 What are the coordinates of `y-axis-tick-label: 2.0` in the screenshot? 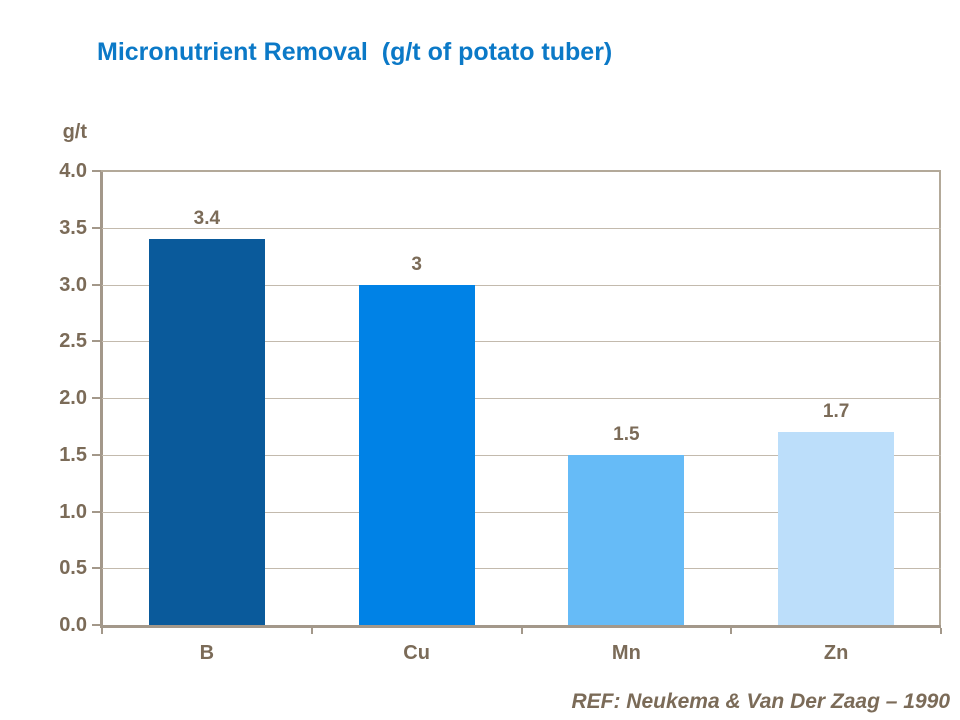 It's located at (73, 398).